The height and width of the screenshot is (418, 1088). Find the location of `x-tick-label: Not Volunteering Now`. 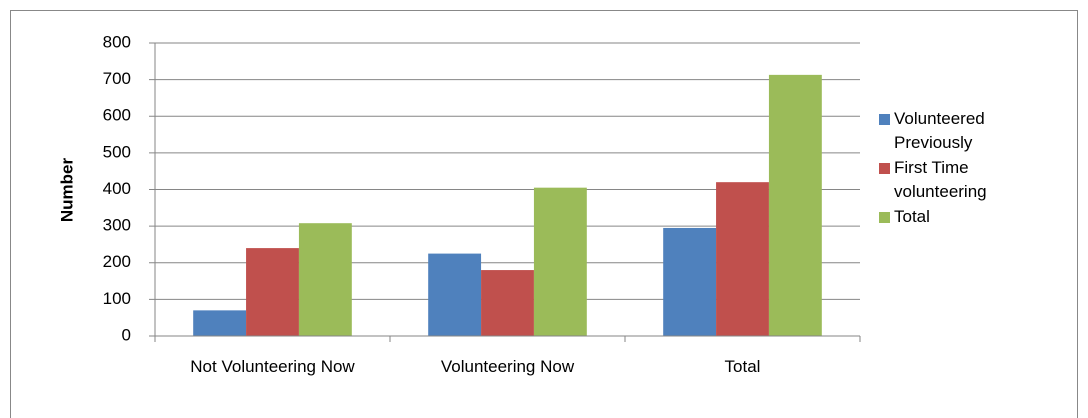

x-tick-label: Not Volunteering Now is located at coordinates (272, 366).